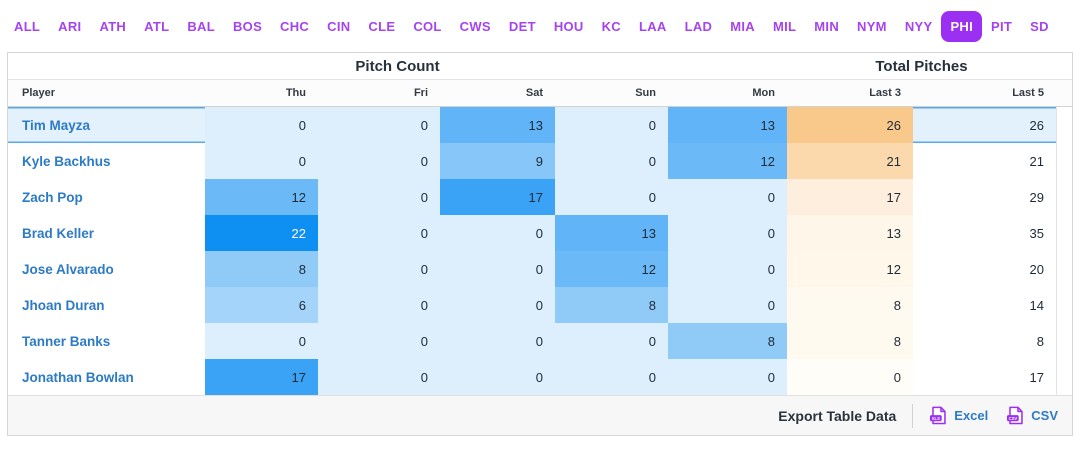 This screenshot has width=1080, height=453. What do you see at coordinates (1028, 93) in the screenshot?
I see `column-header-last5: Last 5` at bounding box center [1028, 93].